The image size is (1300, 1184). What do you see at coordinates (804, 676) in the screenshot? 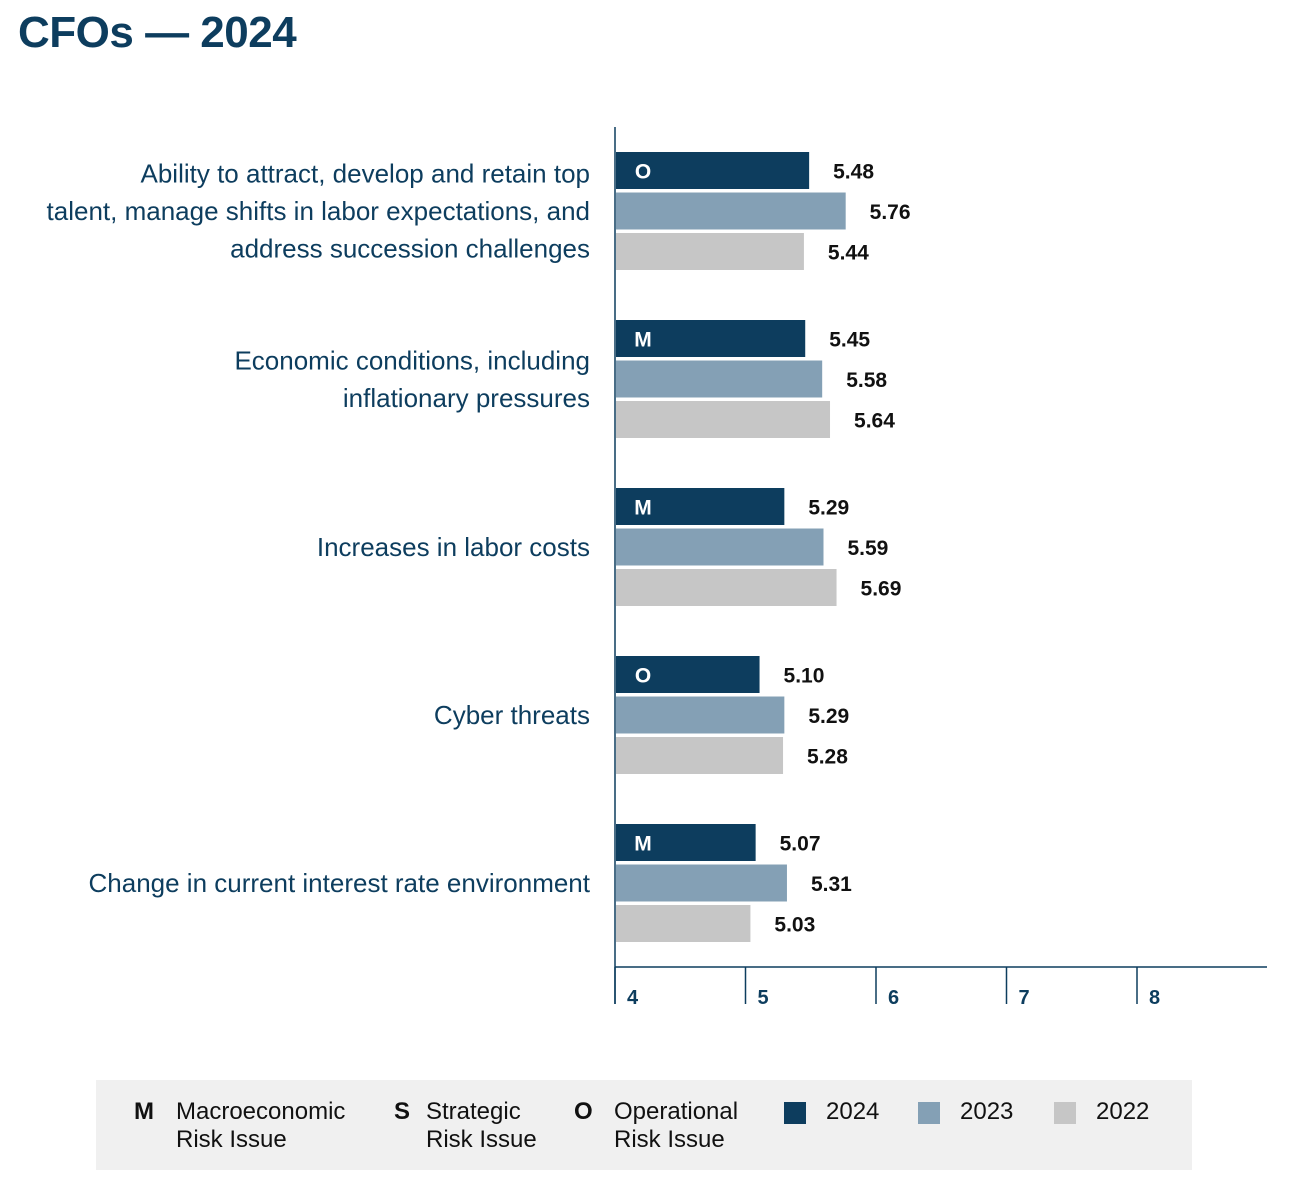
I see `data-label-2024: 5.10` at bounding box center [804, 676].